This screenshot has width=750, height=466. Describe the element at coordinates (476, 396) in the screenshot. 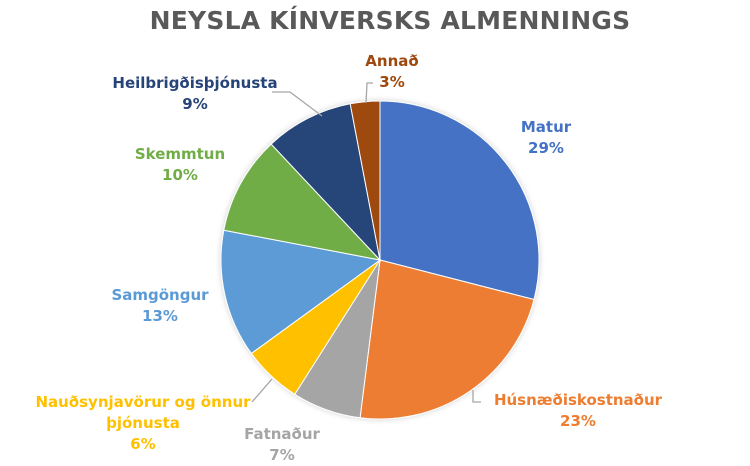

I see `leader-line-husnaedis` at that location.